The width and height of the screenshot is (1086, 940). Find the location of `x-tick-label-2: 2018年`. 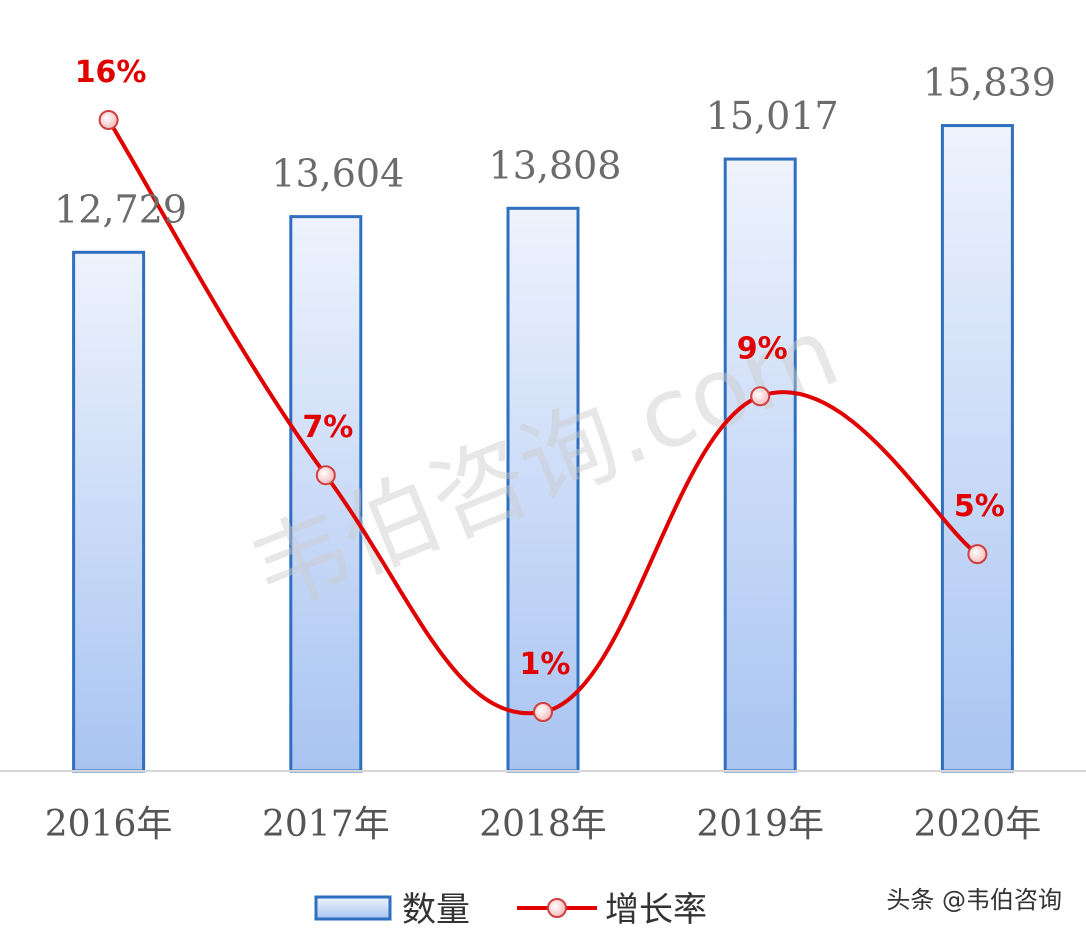

x-tick-label-2: 2018年 is located at coordinates (543, 824).